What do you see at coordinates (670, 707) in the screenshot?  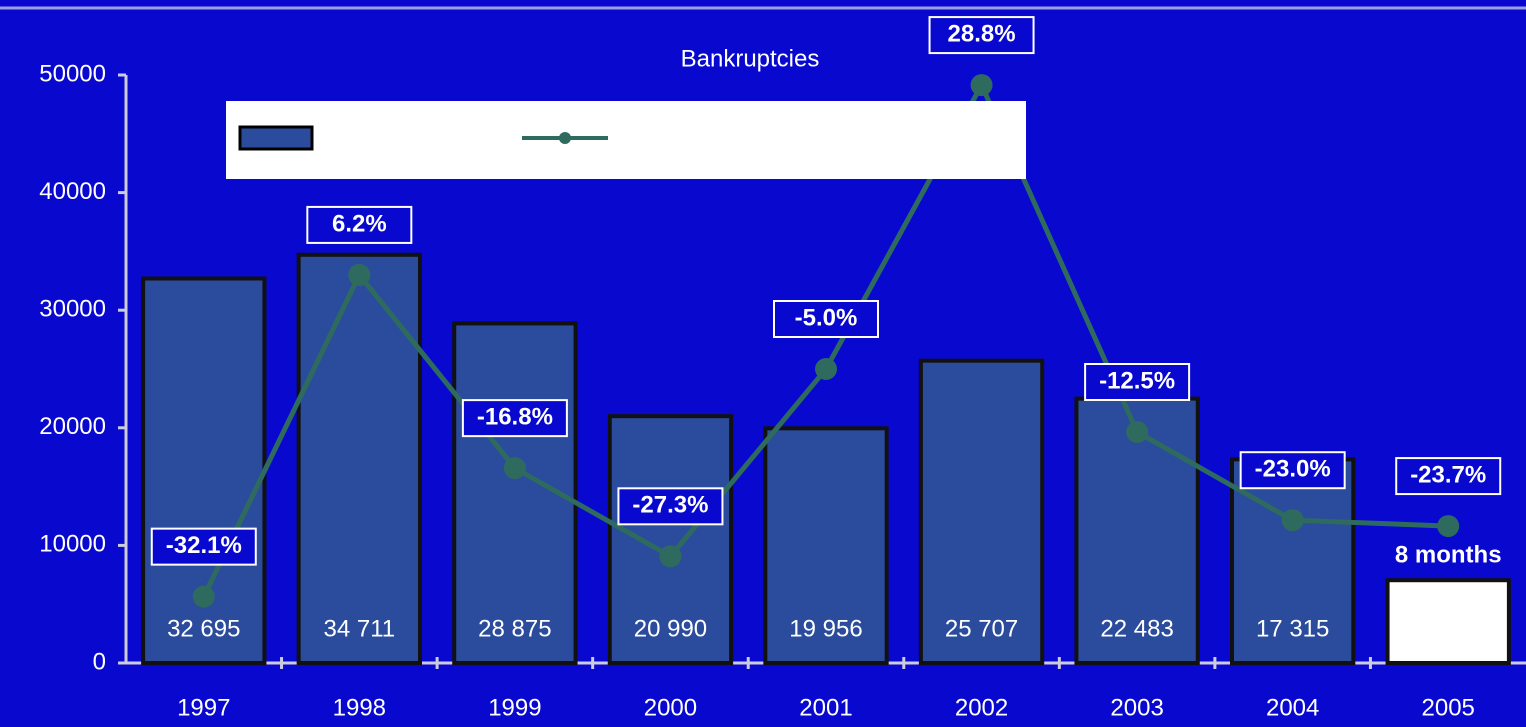 I see `x-tick-label: 2000` at bounding box center [670, 707].